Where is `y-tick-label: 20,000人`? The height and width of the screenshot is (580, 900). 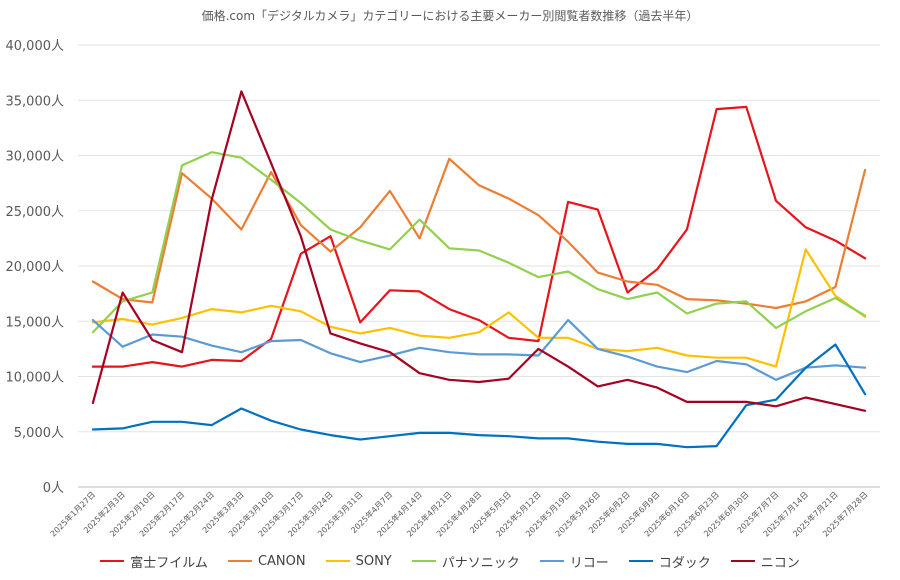 y-tick-label: 20,000人 is located at coordinates (35, 267).